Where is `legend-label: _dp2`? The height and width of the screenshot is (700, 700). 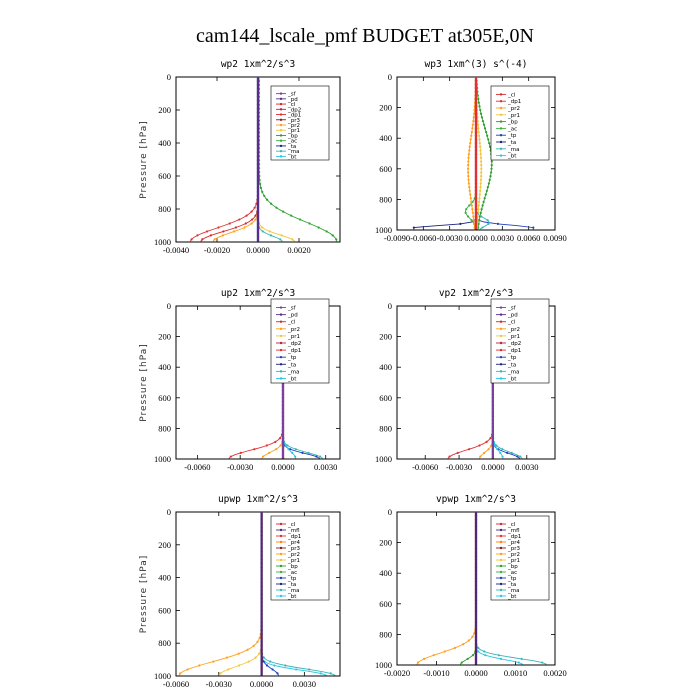 legend-label: _dp2 is located at coordinates (294, 110).